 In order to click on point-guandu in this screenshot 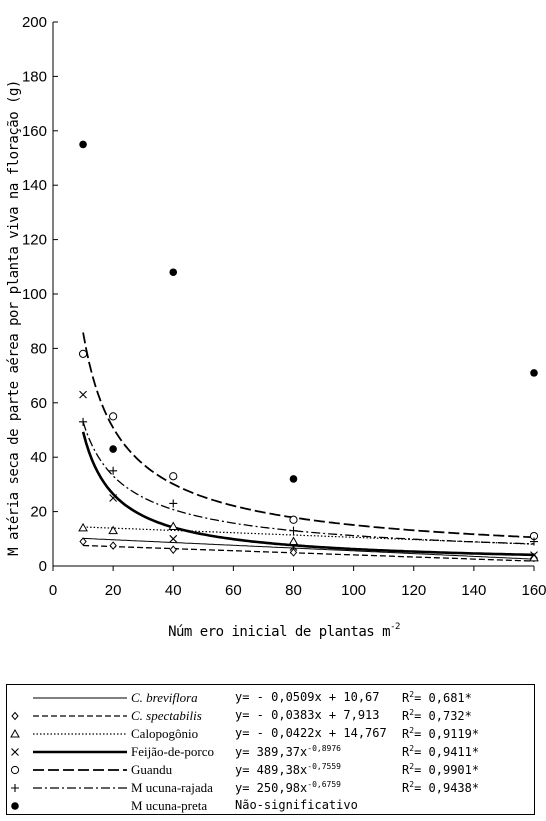, I will do `click(173, 476)`.